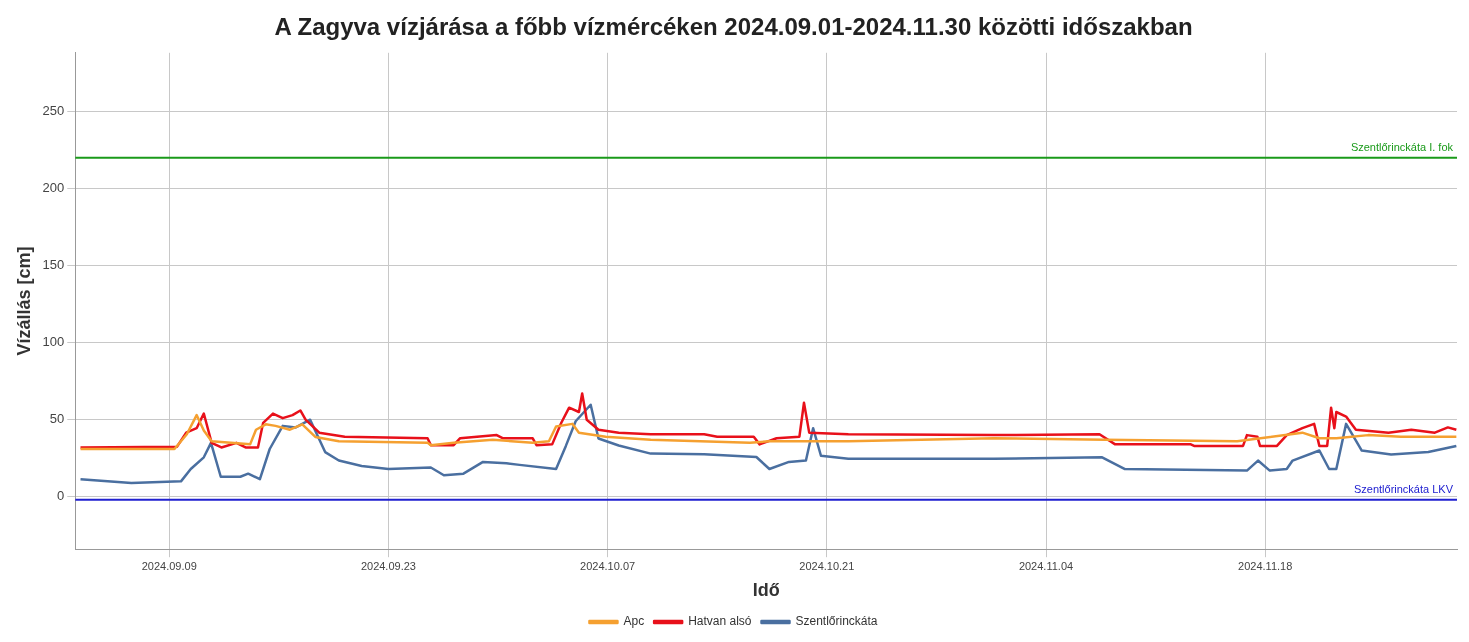 This screenshot has height=642, width=1469. I want to click on x-tick-label: 2024.11.04, so click(1046, 565).